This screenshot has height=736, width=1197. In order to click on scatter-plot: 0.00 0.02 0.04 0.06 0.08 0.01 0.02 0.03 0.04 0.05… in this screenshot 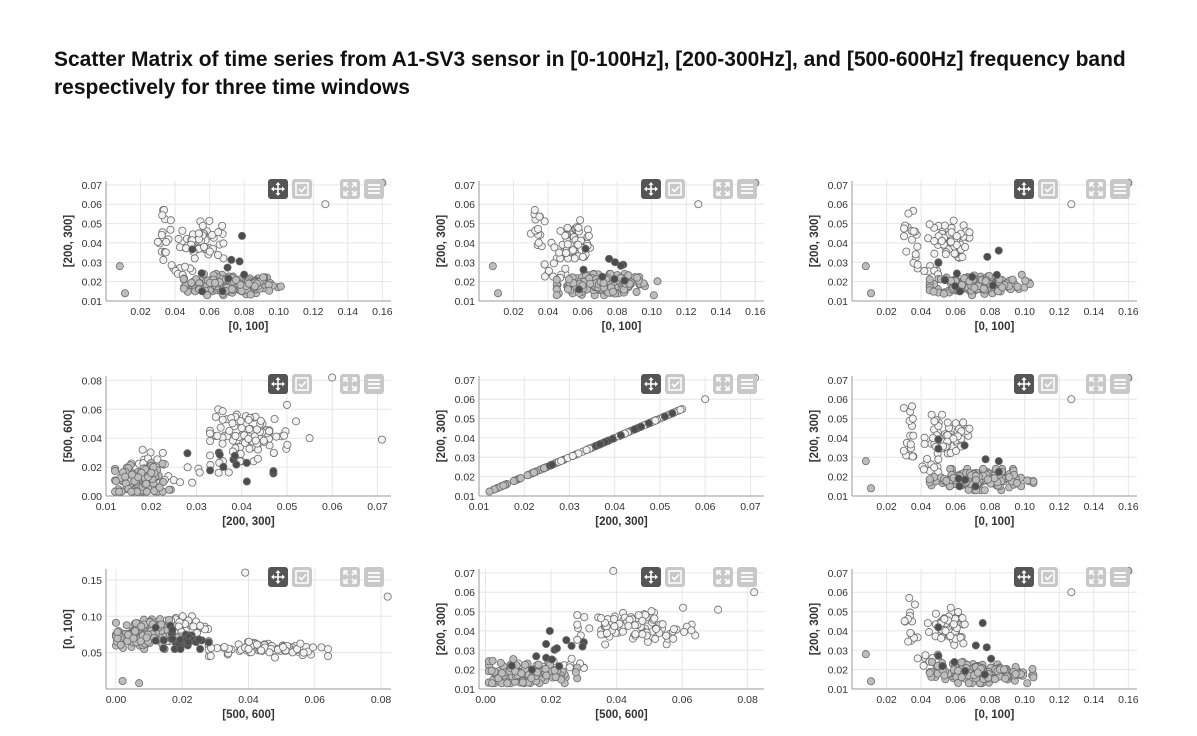, I will do `click(600, 643)`.